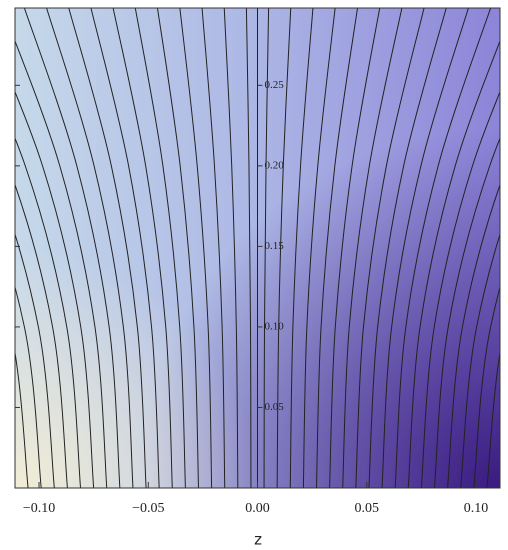  I want to click on x-tick-label: −0.10, so click(39, 508).